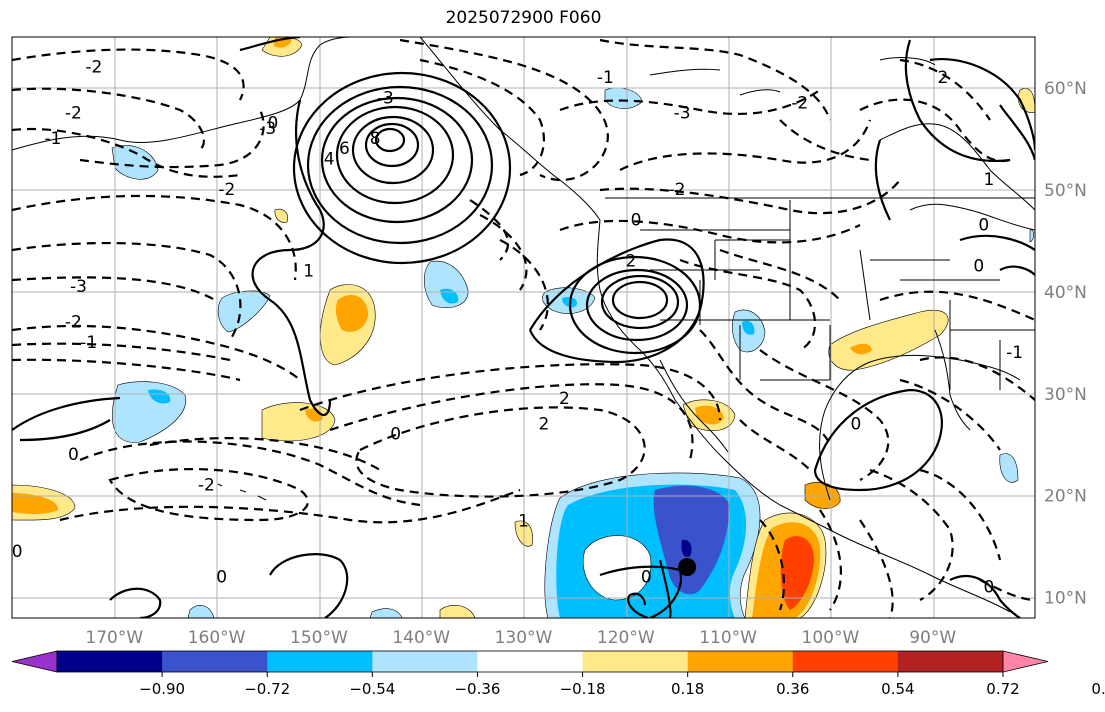  What do you see at coordinates (687, 689) in the screenshot?
I see `colorbar-tick-label: 0.18` at bounding box center [687, 689].